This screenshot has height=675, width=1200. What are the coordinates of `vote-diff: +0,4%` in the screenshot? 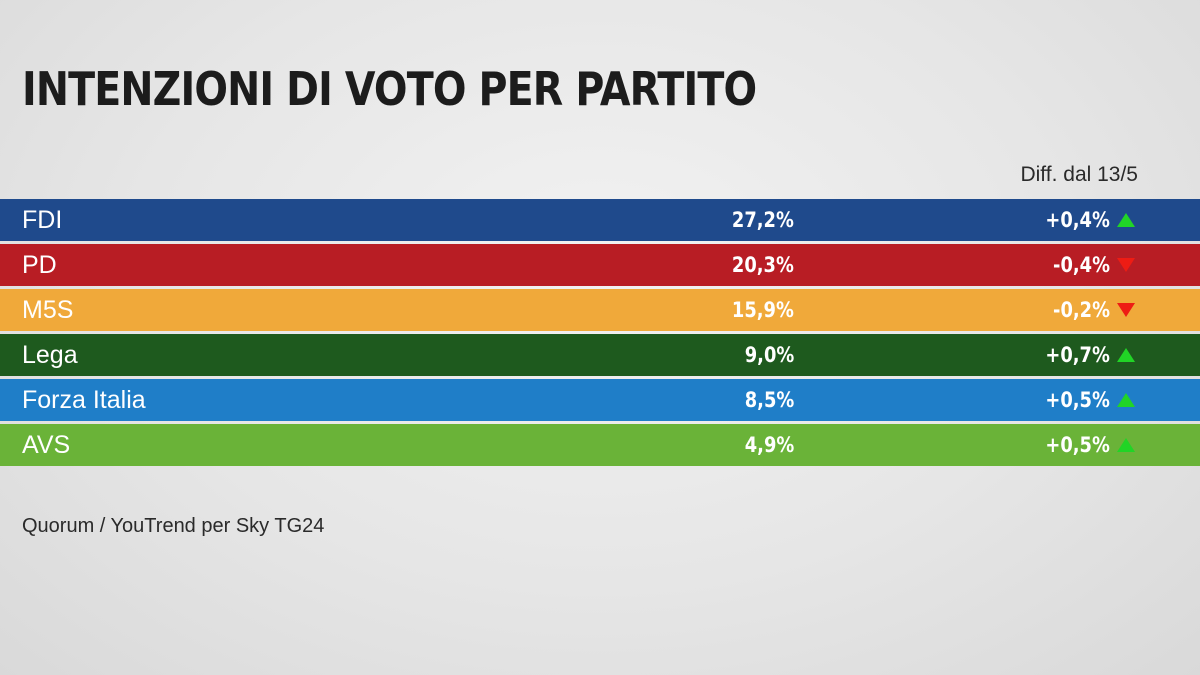 It's located at (1077, 220).